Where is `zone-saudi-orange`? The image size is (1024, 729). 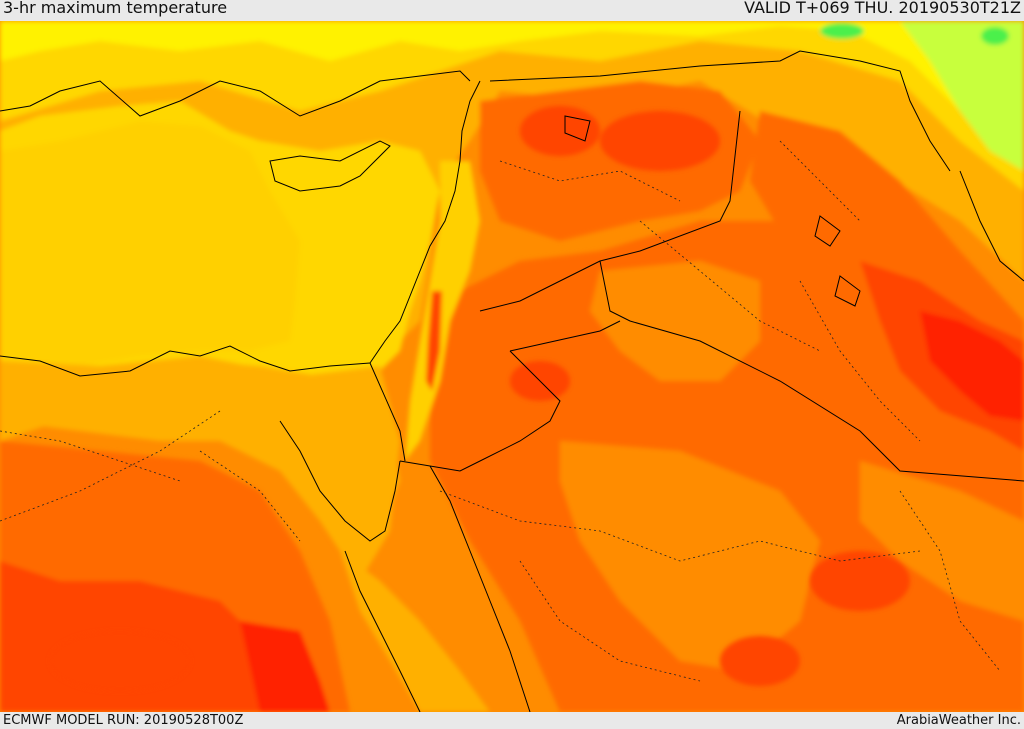 zone-saudi-orange is located at coordinates (690, 556).